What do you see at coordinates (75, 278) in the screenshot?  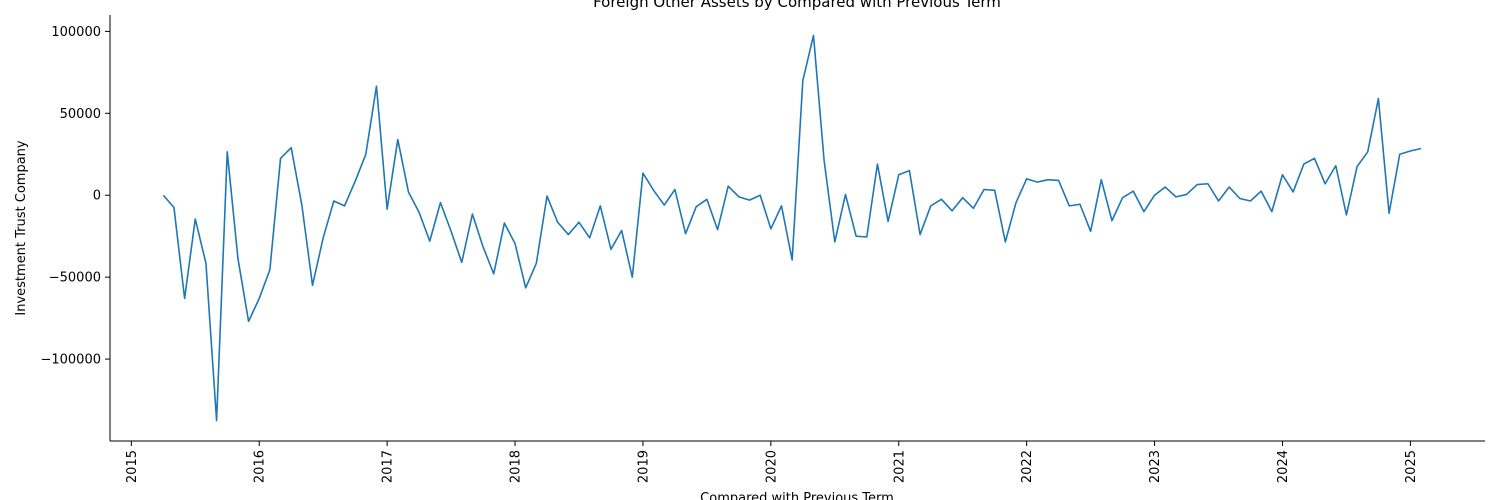 I see `y-tick-label: −50000` at bounding box center [75, 278].